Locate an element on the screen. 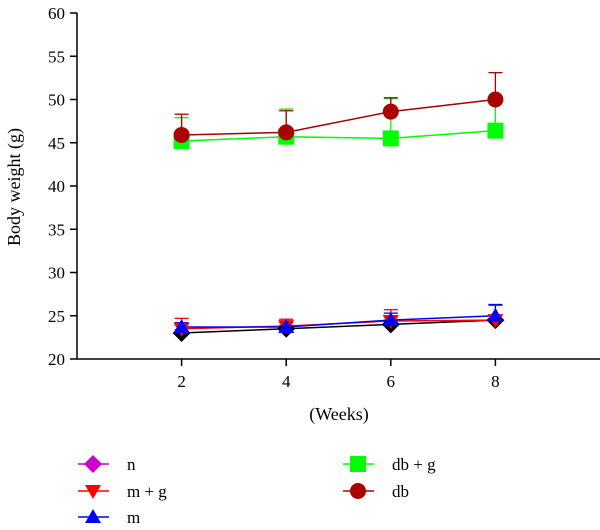 The image size is (600, 530). legend-item-0: n is located at coordinates (107, 464).